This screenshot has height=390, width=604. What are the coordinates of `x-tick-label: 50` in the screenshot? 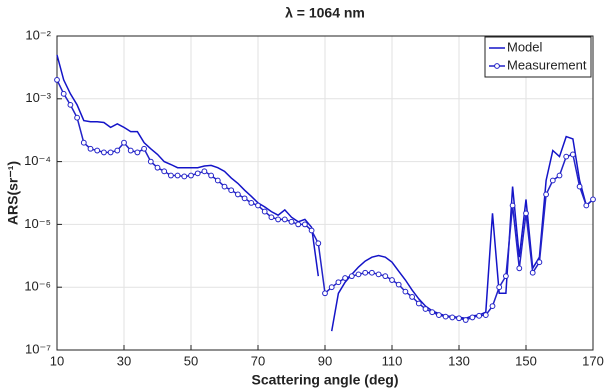 It's located at (191, 360).